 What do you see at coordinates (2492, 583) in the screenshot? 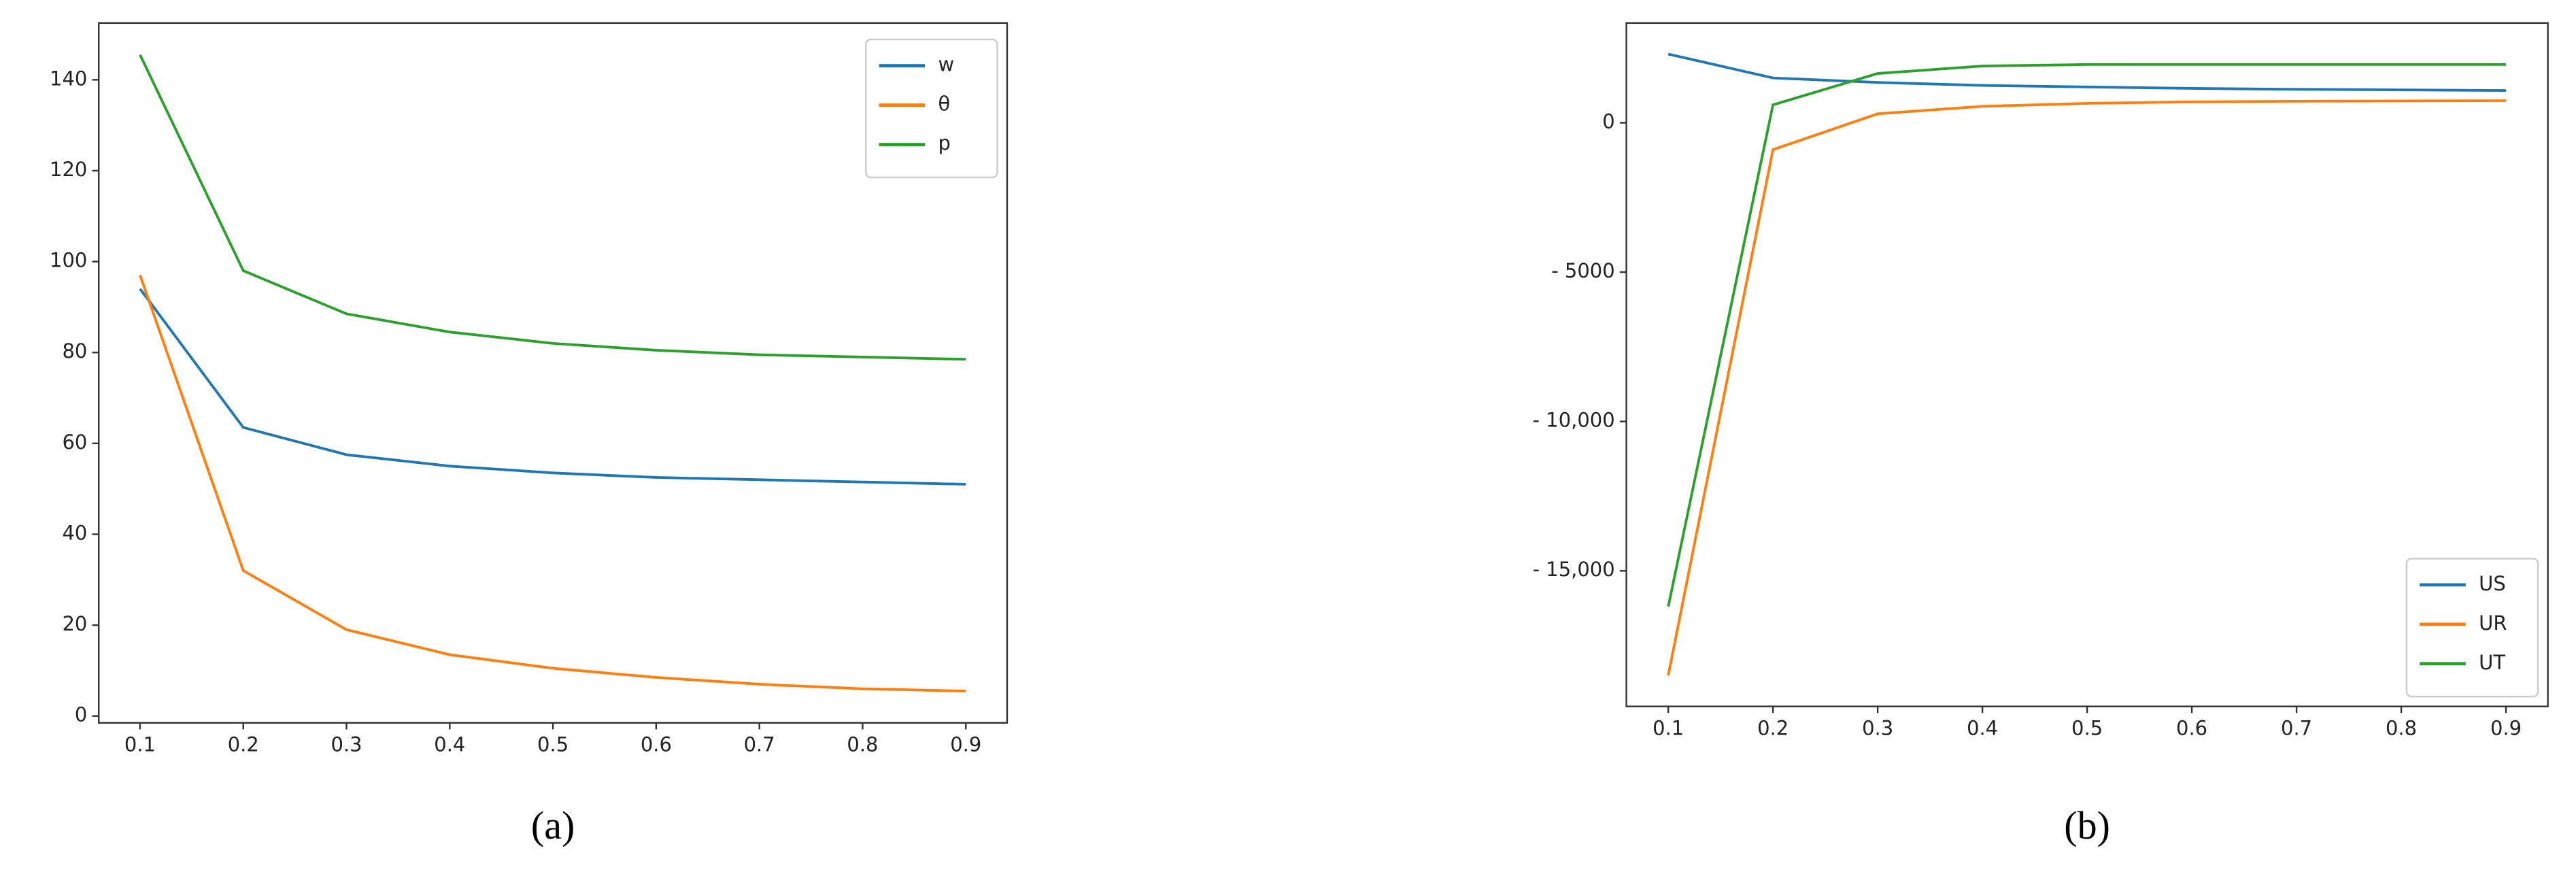
I see `legend-label: US` at bounding box center [2492, 583].